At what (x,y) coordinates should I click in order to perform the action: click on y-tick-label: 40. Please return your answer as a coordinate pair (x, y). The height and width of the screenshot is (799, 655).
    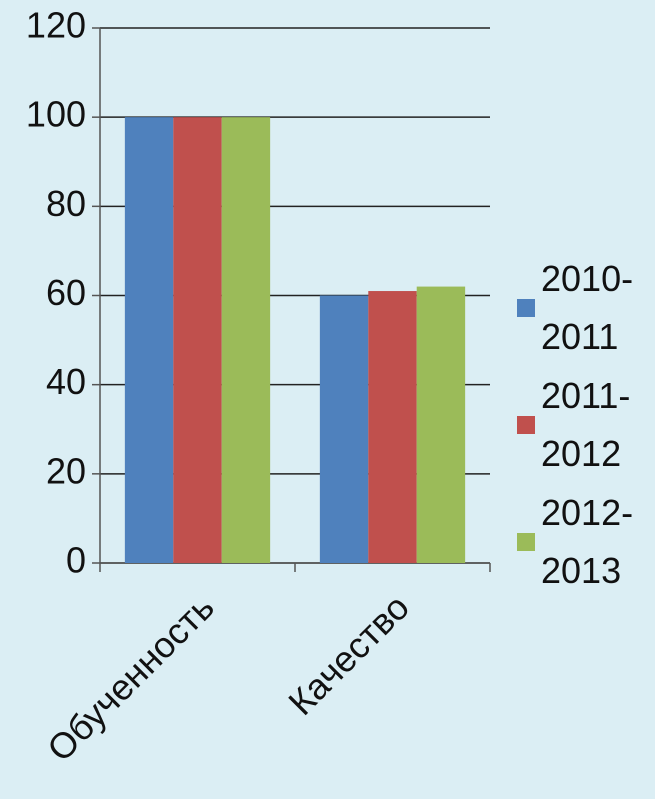
    Looking at the image, I should click on (66, 381).